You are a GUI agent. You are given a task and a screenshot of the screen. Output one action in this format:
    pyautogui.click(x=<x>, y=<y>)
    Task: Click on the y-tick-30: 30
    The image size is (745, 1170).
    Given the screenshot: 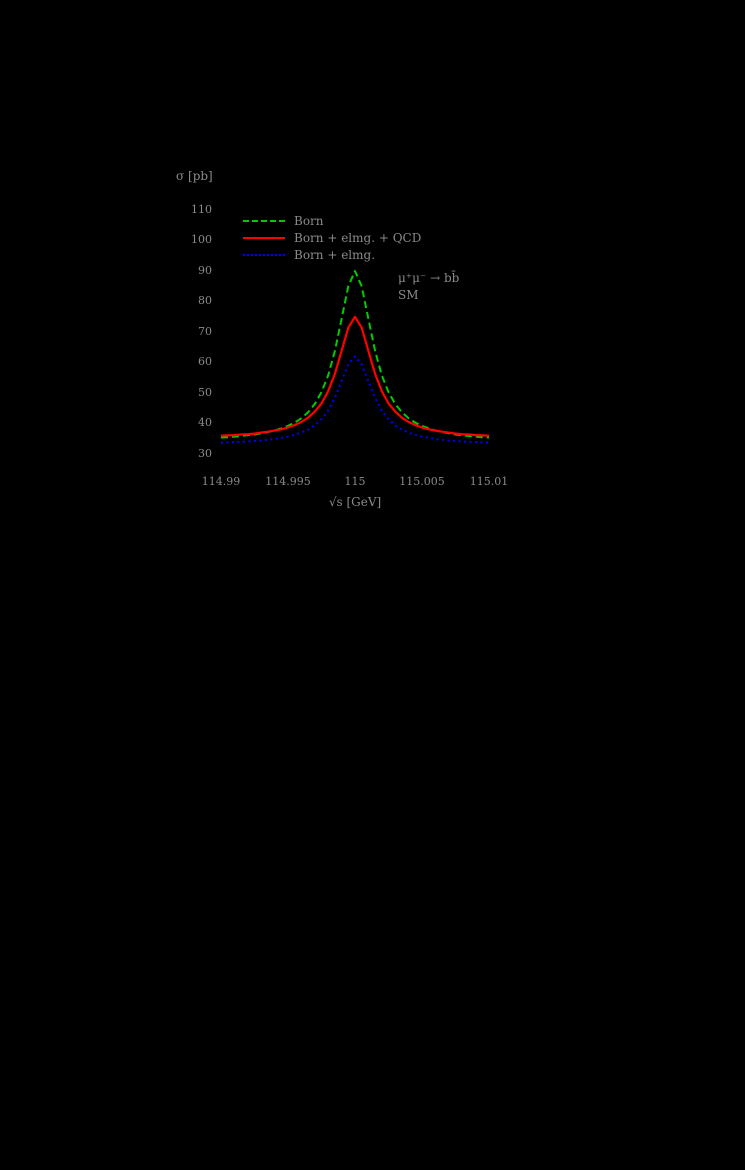 What is the action you would take?
    pyautogui.click(x=205, y=453)
    